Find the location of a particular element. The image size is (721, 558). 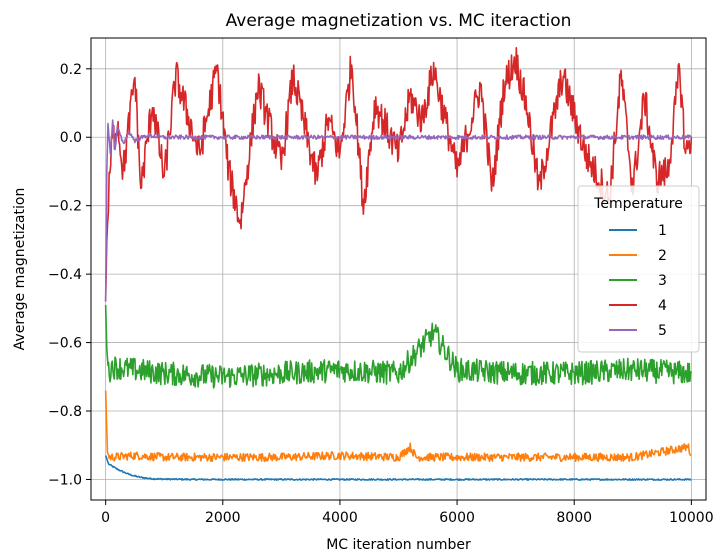

x-tick-label: 10000 is located at coordinates (691, 518).